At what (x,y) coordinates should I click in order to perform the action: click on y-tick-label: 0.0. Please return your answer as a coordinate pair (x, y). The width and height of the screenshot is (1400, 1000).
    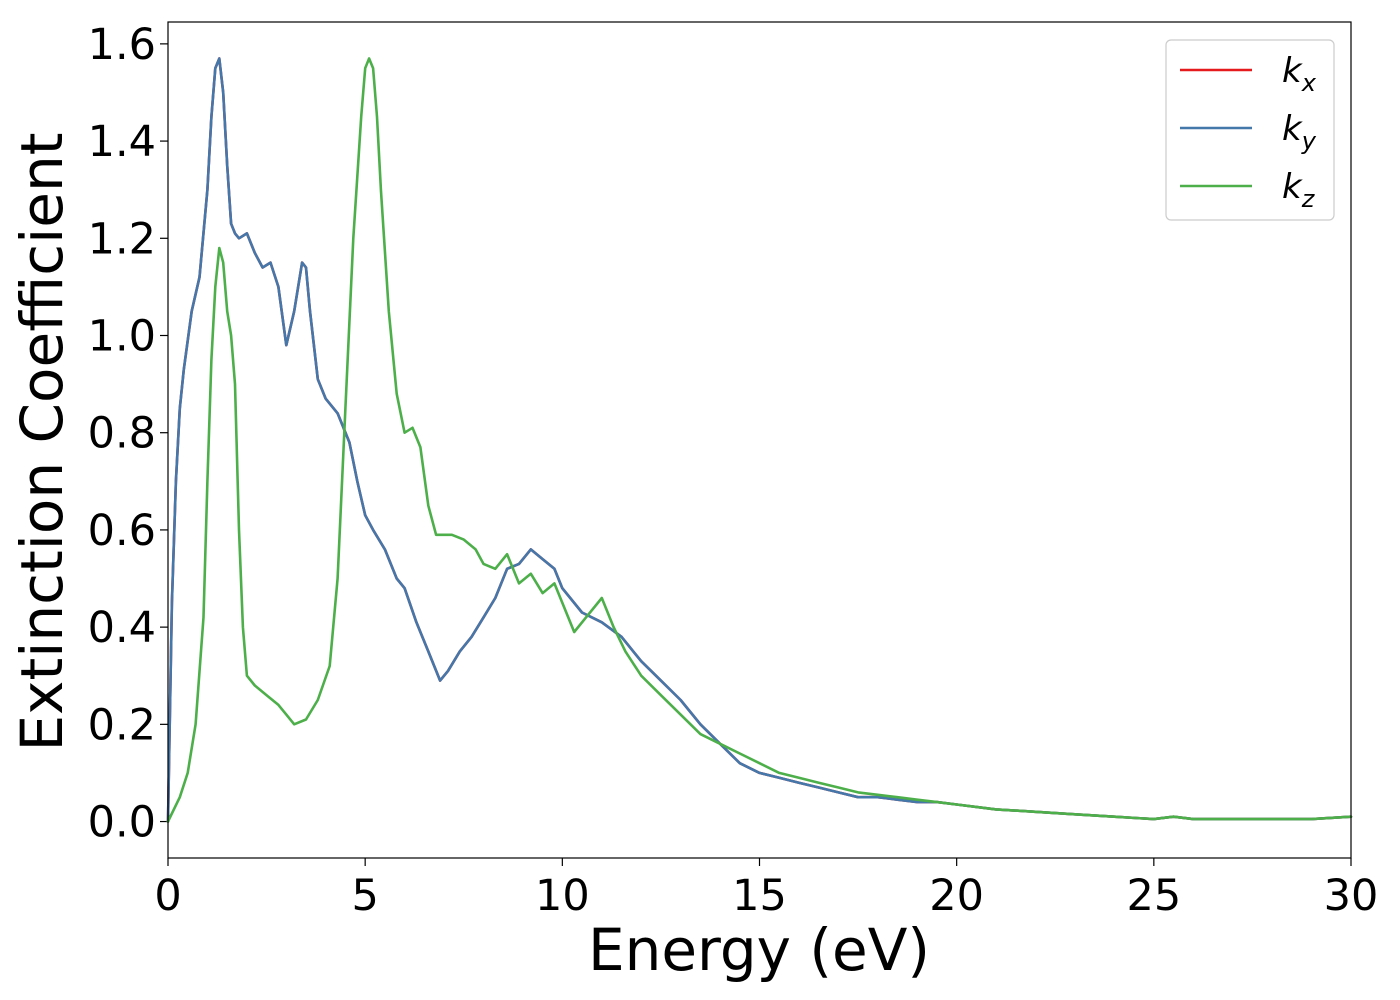
    Looking at the image, I should click on (122, 823).